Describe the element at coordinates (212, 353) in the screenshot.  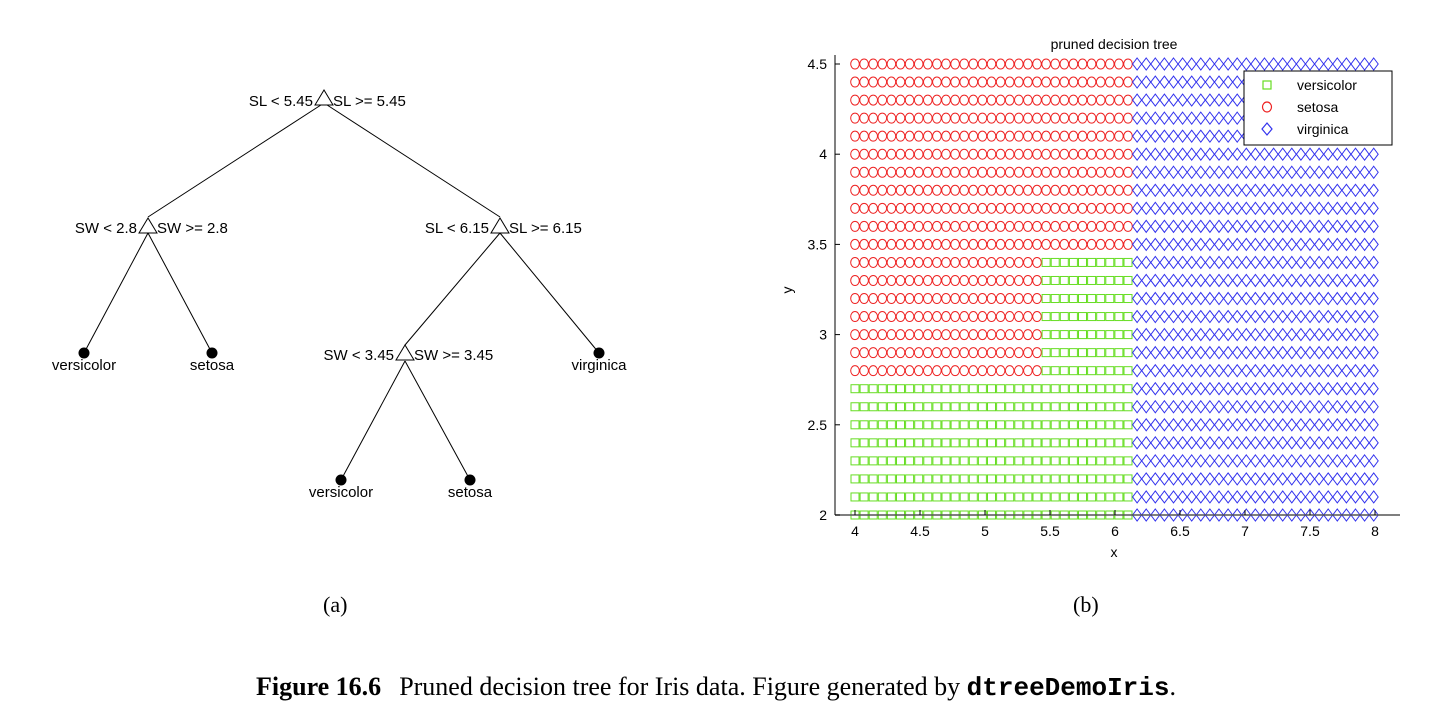
I see `leaf-node-dot` at that location.